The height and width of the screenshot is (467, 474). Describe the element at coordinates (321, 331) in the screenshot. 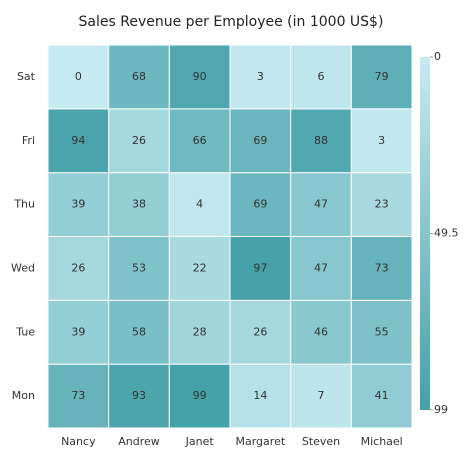

I see `data-label: 46` at that location.